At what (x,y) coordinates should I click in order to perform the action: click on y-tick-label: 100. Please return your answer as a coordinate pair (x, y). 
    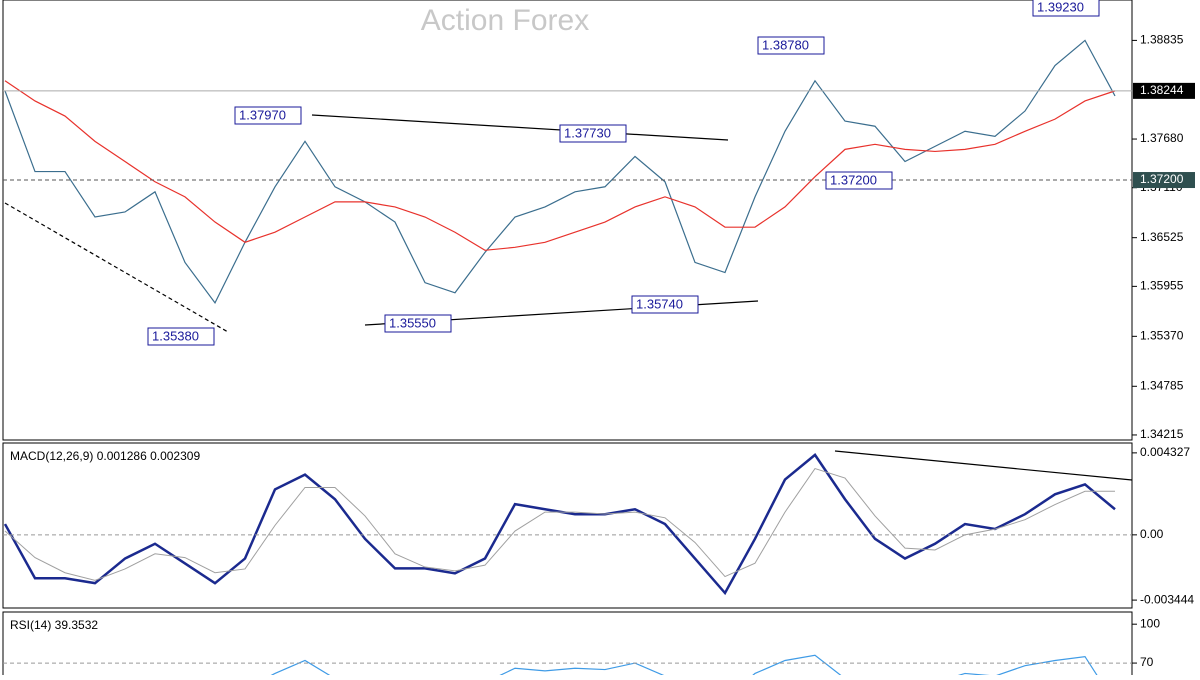
    Looking at the image, I should click on (1150, 623).